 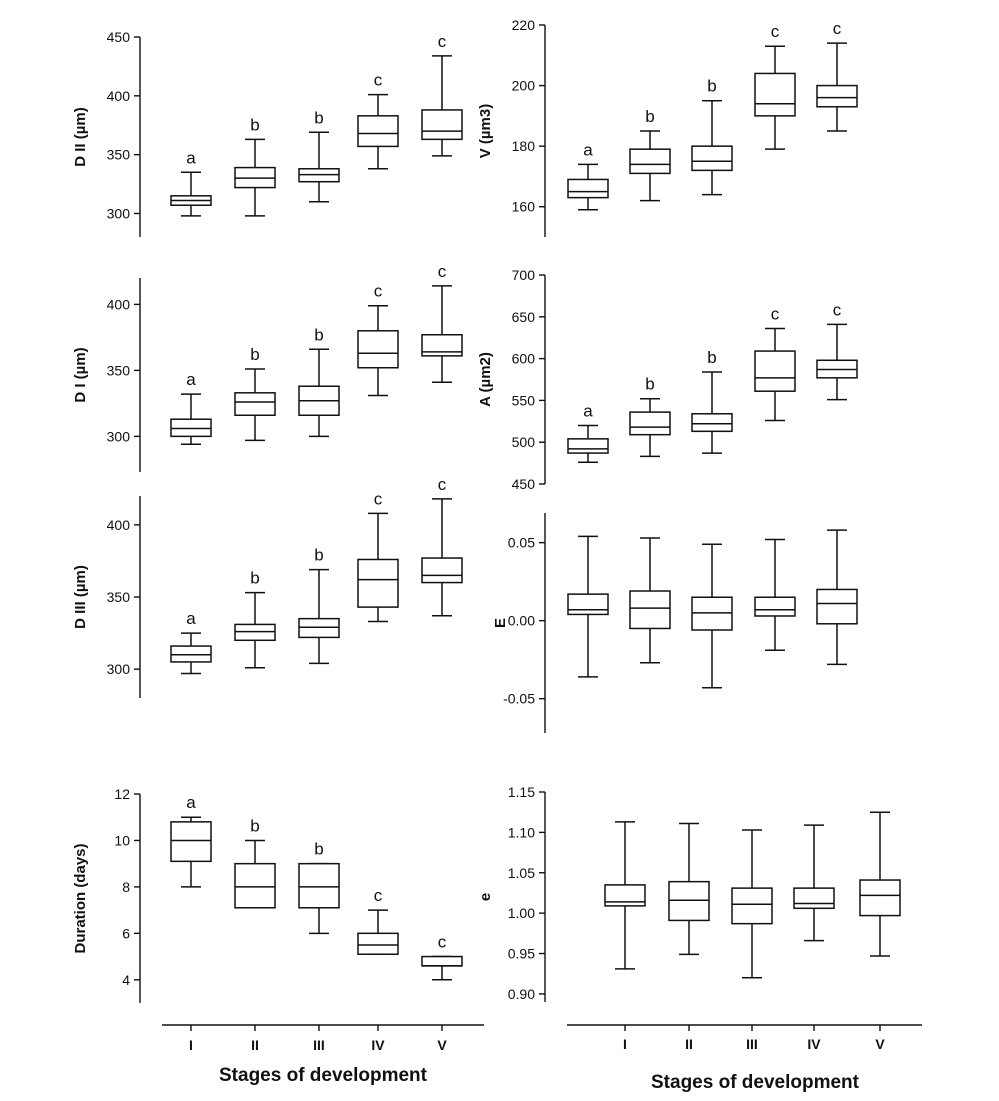 I want to click on panel-1: 300 350 400 450 D II (µm) a b b c c, so click(x=267, y=133).